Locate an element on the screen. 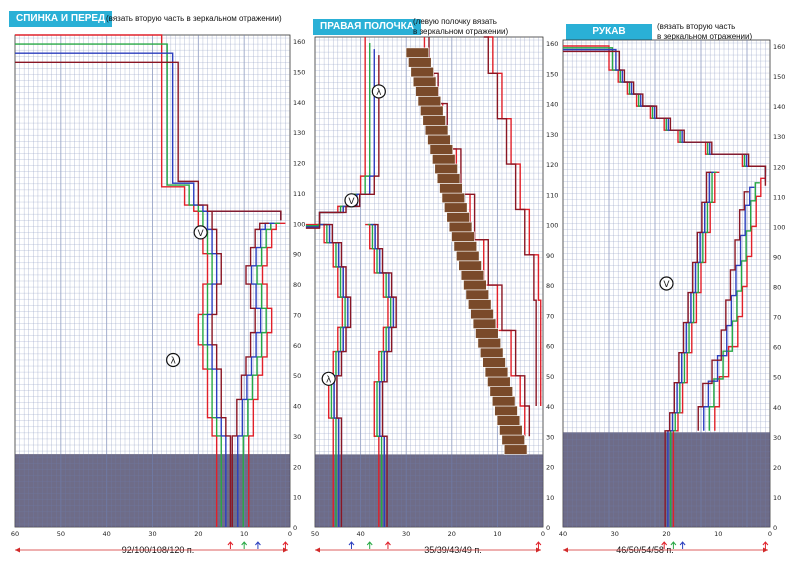  decrease-marker is located at coordinates (200, 232).